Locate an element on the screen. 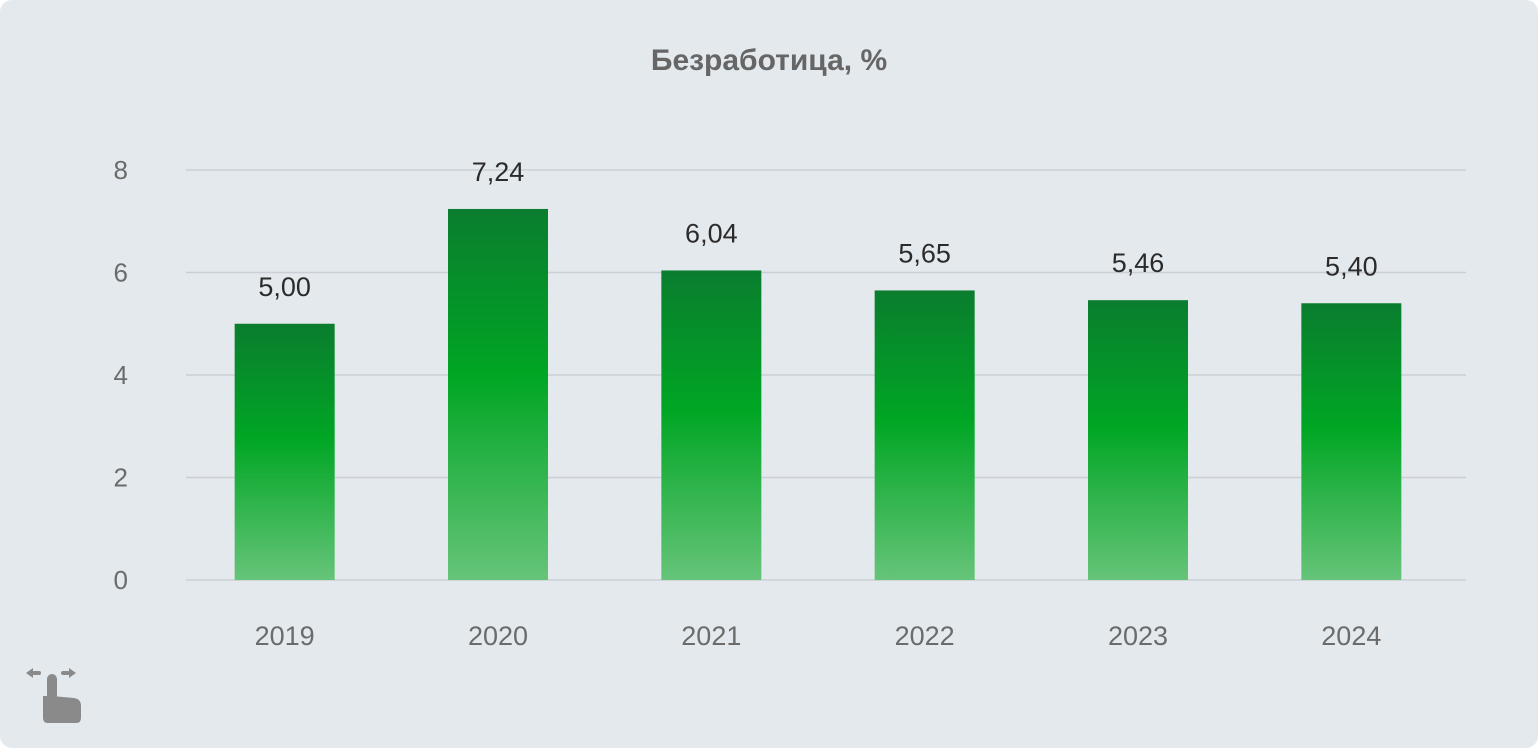 This screenshot has height=748, width=1538. bar-2020 is located at coordinates (498, 394).